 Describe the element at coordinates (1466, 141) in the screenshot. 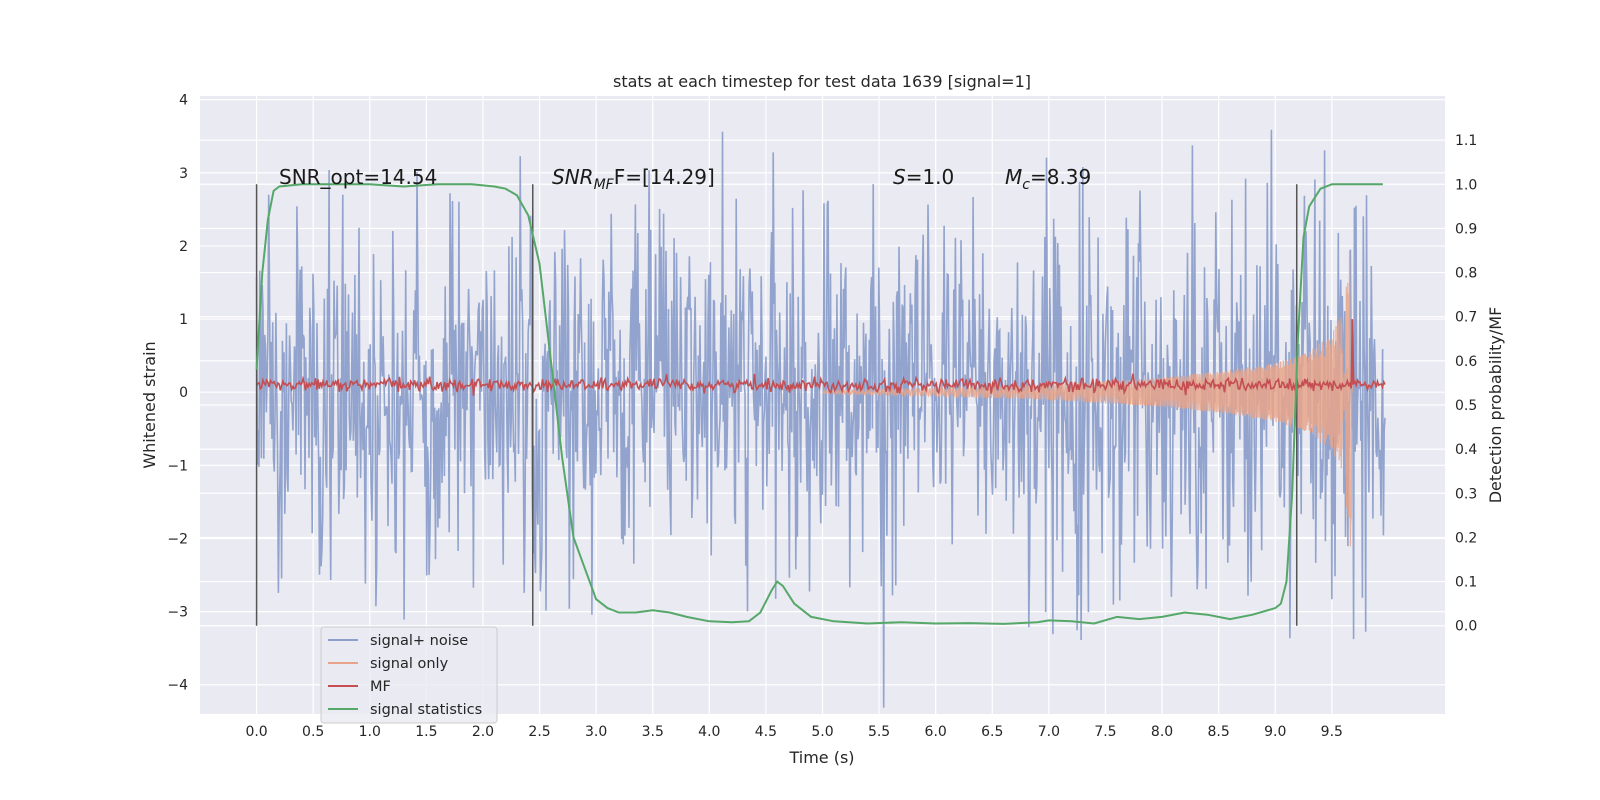

I see `y2-tick-label: 1.1` at that location.